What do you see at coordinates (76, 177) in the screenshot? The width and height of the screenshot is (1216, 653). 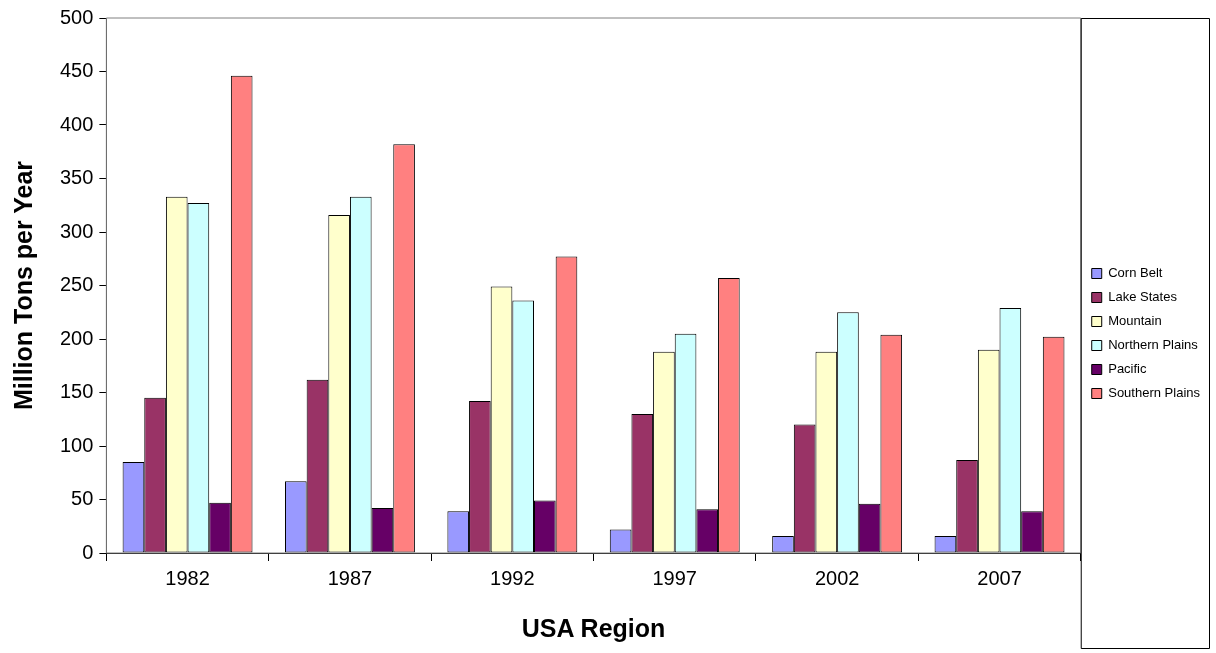 I see `y-tick-label: 350` at bounding box center [76, 177].